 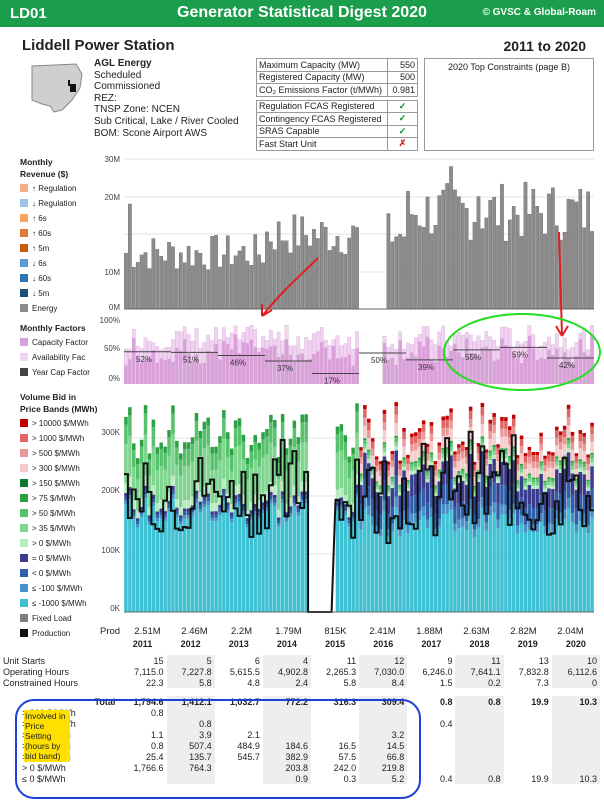 What do you see at coordinates (288, 631) in the screenshot?
I see `prod-value: 1.79M` at bounding box center [288, 631].